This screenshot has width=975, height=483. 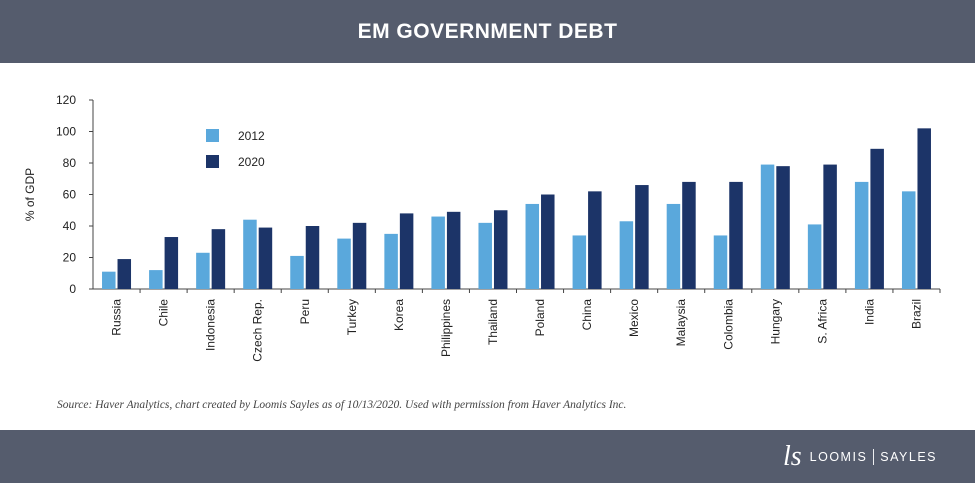 I want to click on logo-word-left: LOOMIS, so click(x=838, y=457).